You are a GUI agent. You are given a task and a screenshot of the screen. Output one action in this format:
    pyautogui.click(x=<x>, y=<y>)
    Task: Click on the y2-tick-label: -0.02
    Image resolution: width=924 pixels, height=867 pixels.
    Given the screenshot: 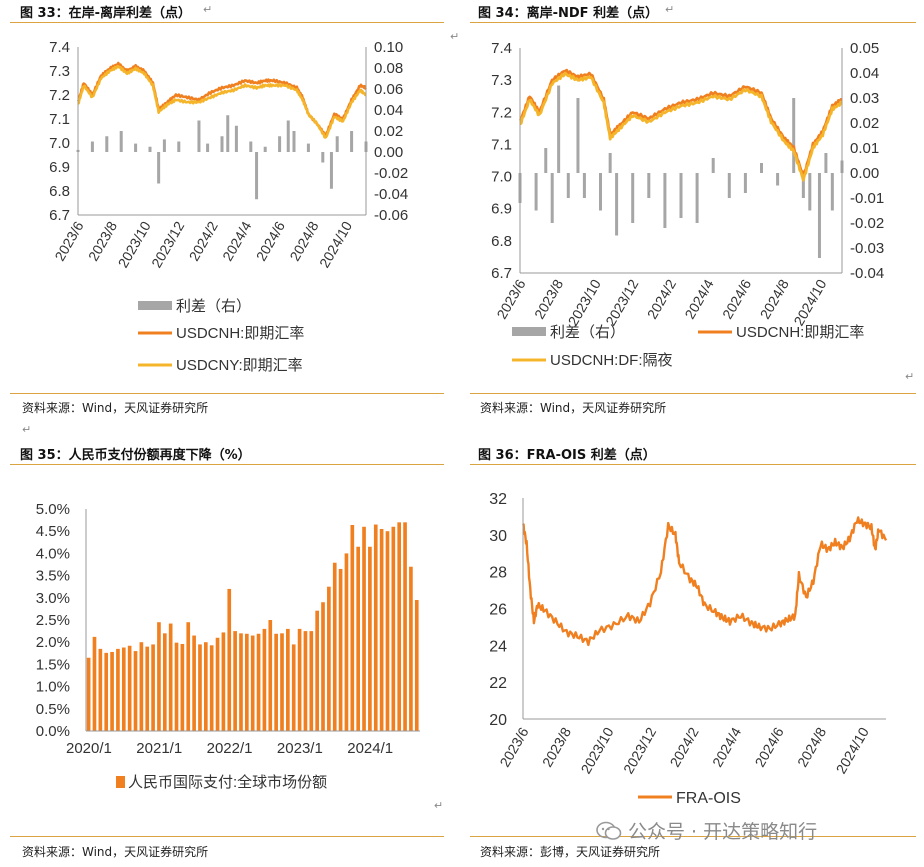 What is the action you would take?
    pyautogui.click(x=867, y=223)
    